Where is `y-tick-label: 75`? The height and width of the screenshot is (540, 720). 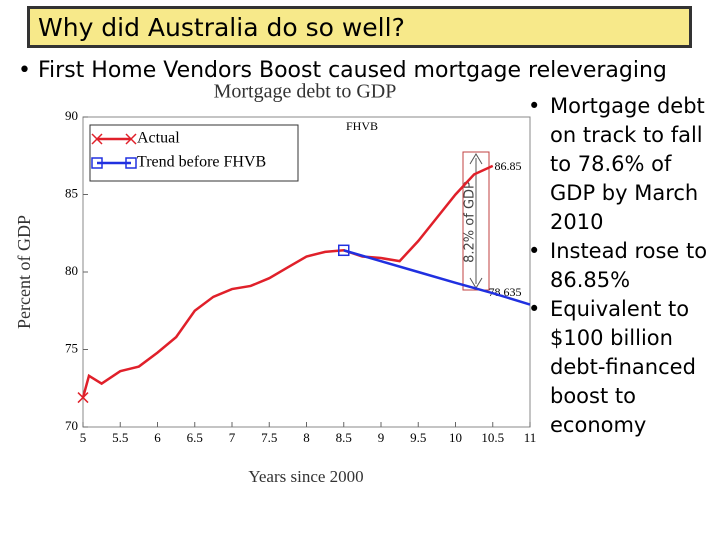
y-tick-label: 75 is located at coordinates (71, 347).